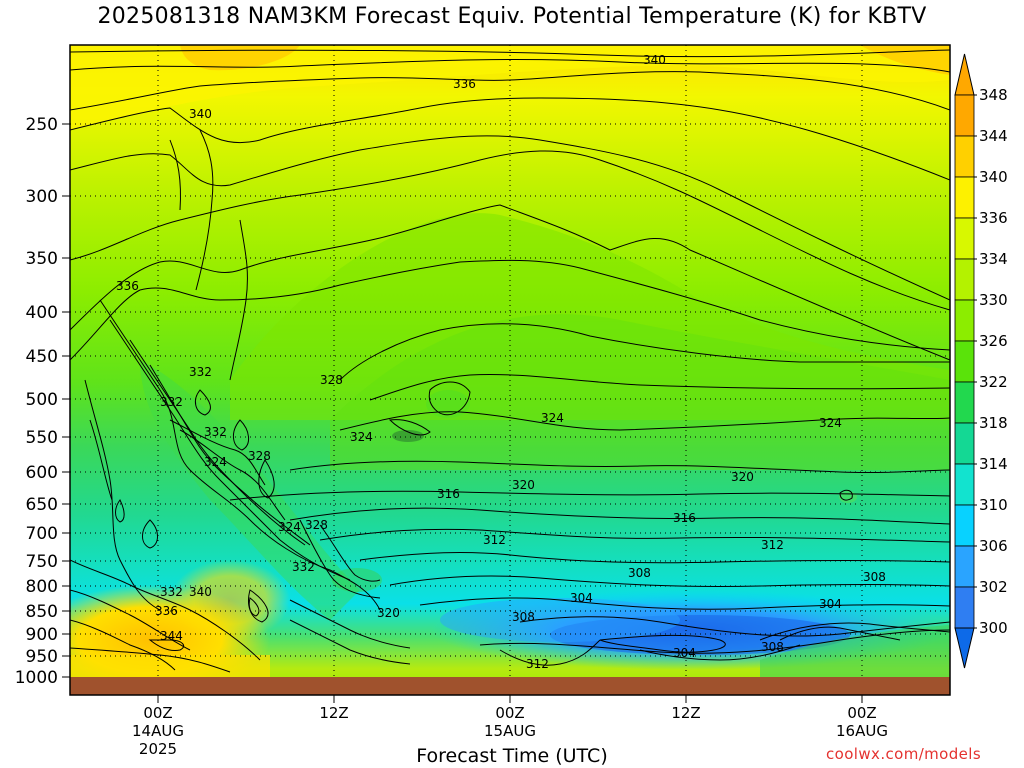 This screenshot has height=768, width=1024. I want to click on y-tick-label: 500, so click(42, 400).